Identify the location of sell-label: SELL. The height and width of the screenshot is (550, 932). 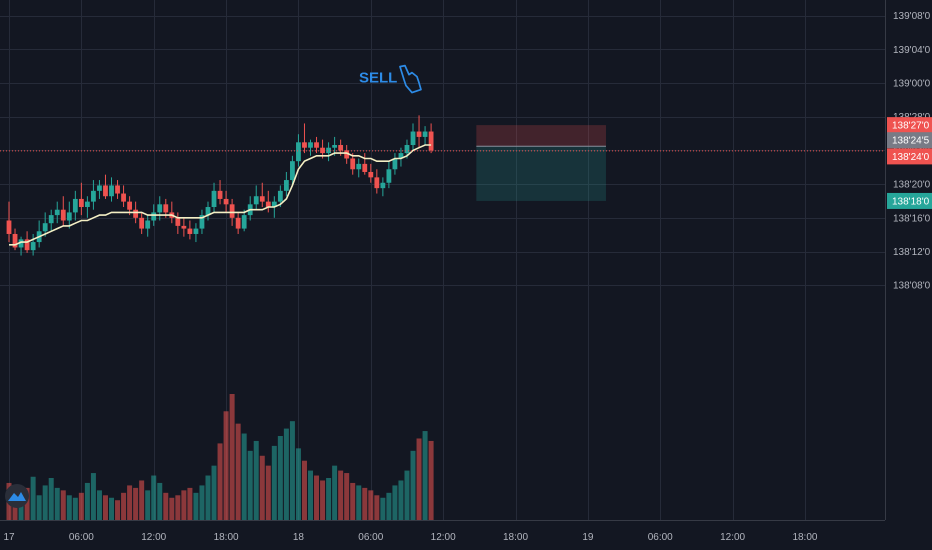
(378, 78).